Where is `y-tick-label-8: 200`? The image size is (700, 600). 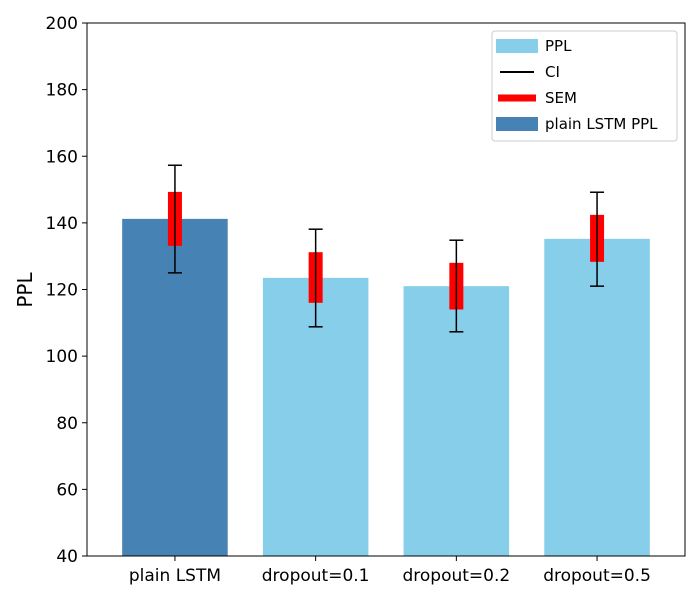 y-tick-label-8: 200 is located at coordinates (62, 24).